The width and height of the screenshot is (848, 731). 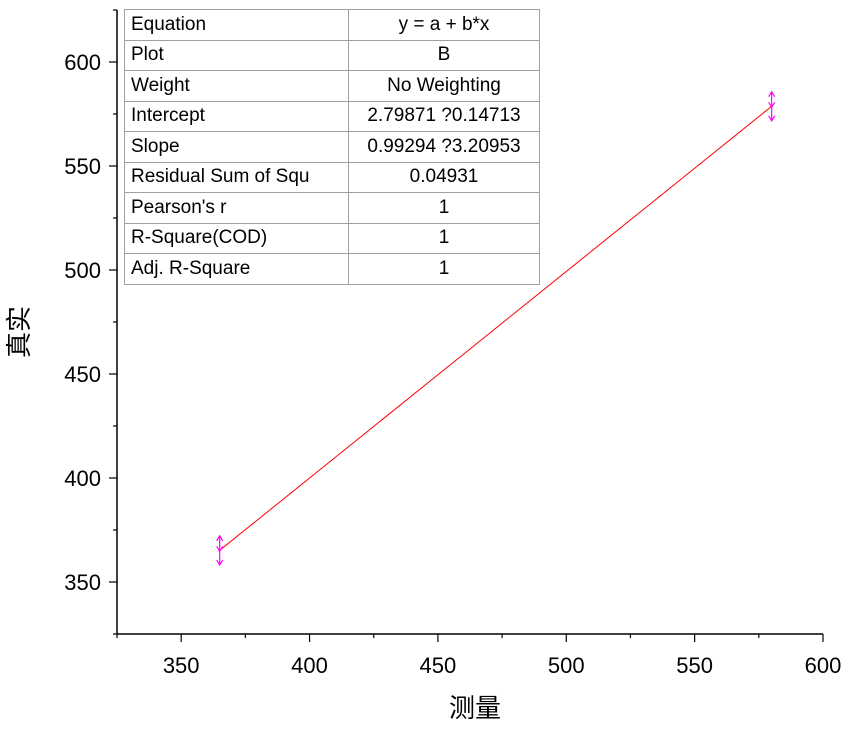 What do you see at coordinates (82, 582) in the screenshot?
I see `y-tick-label: 350` at bounding box center [82, 582].